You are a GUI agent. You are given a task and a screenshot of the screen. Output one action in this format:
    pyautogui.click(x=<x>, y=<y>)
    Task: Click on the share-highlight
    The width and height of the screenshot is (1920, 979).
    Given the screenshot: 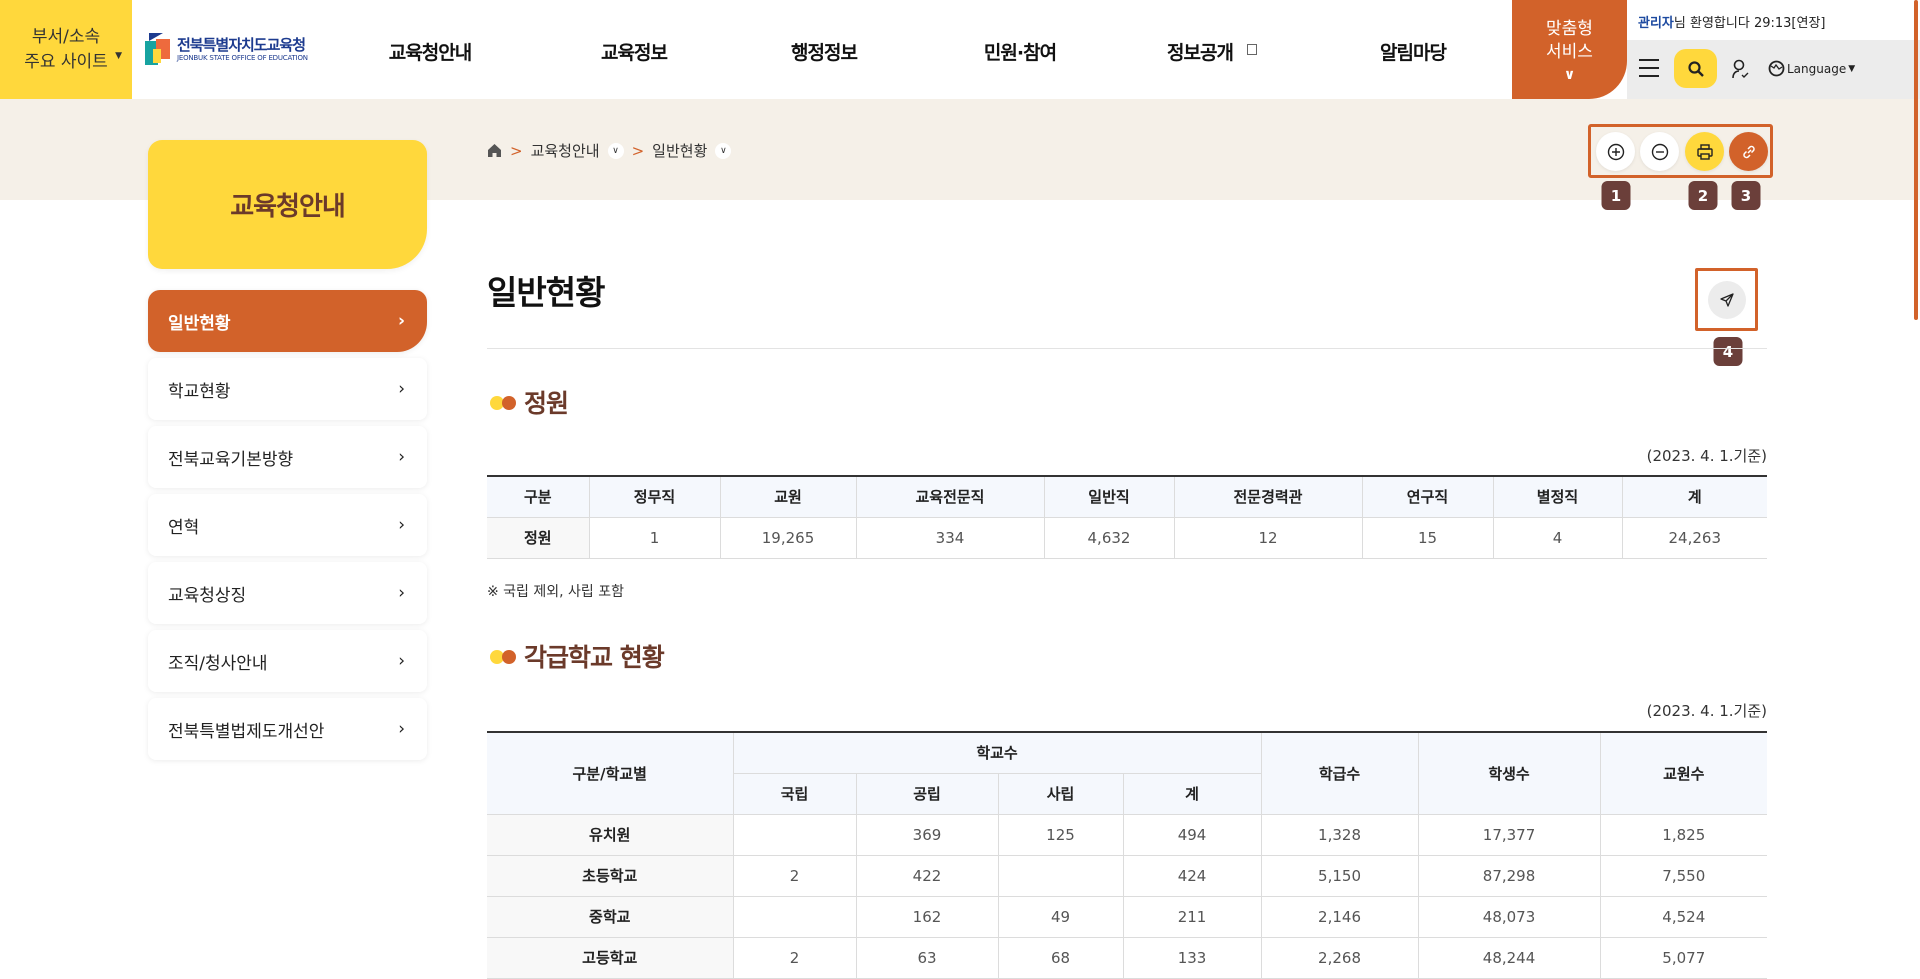 What is the action you would take?
    pyautogui.click(x=1726, y=299)
    